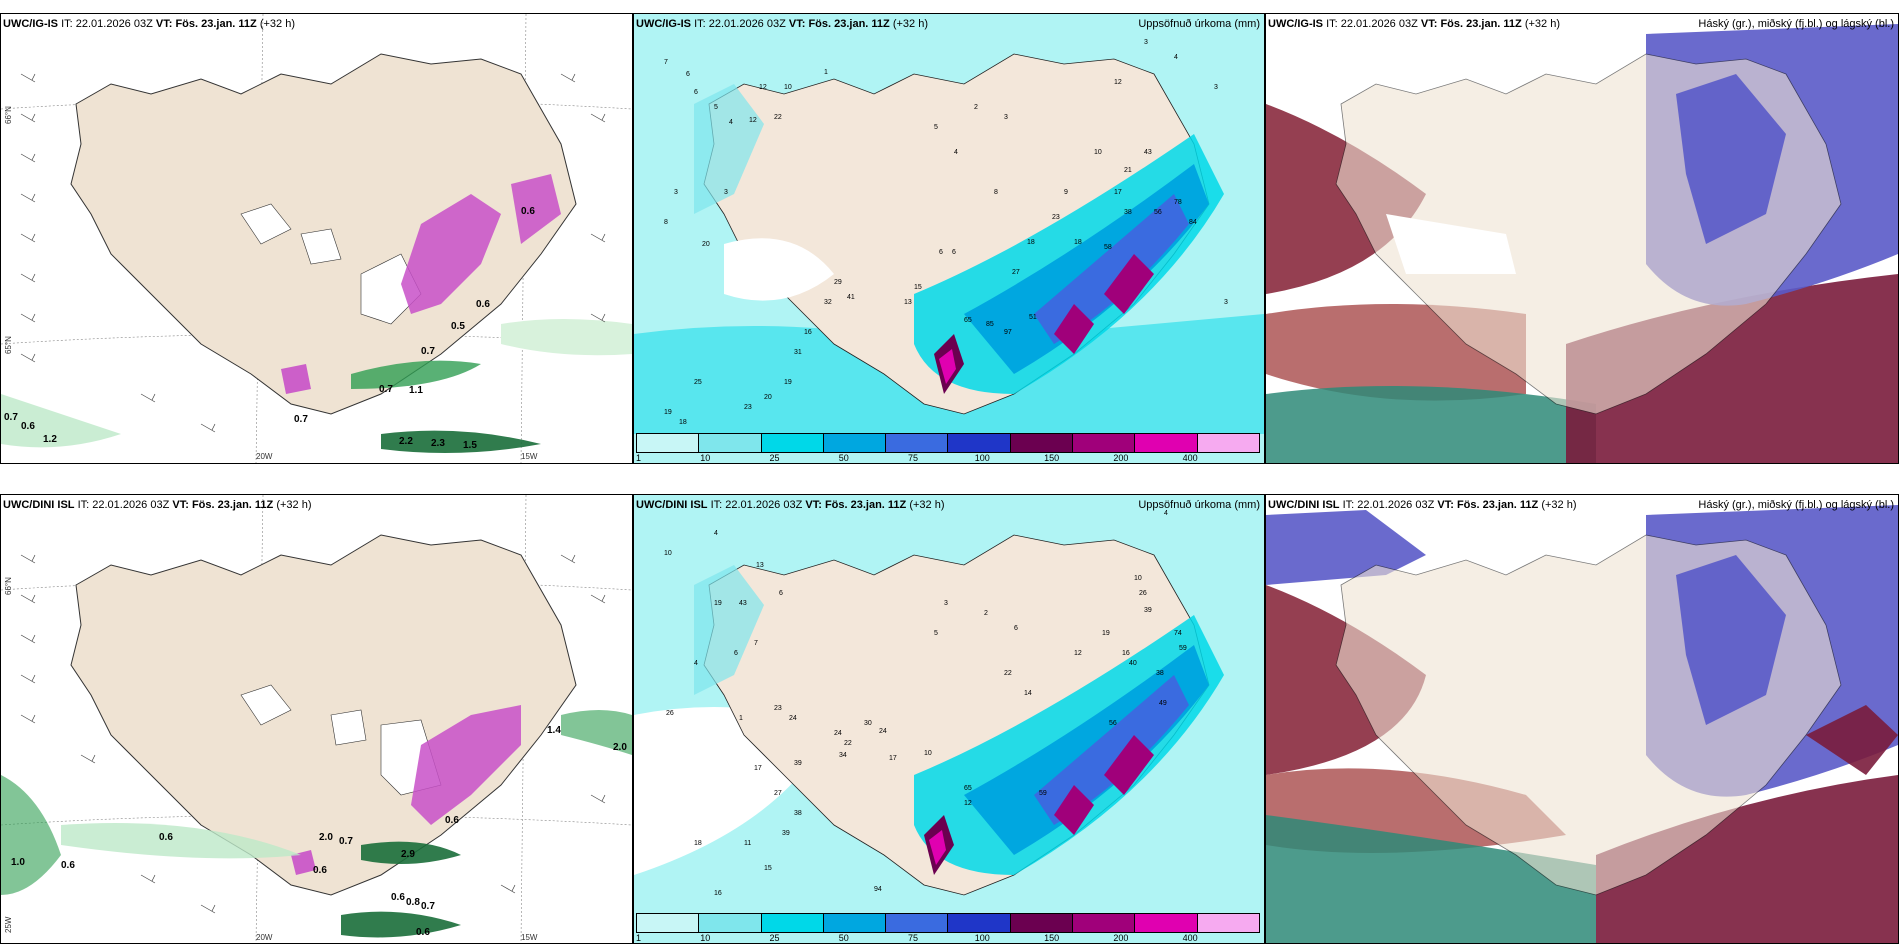 The image size is (1900, 950). Describe the element at coordinates (996, 192) in the screenshot. I see `precip-value: 8` at that location.